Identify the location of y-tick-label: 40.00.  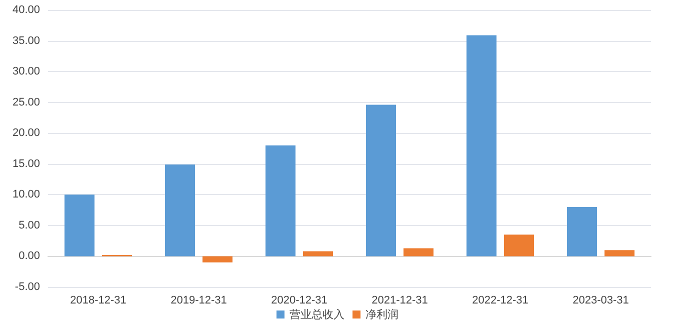
(26, 10).